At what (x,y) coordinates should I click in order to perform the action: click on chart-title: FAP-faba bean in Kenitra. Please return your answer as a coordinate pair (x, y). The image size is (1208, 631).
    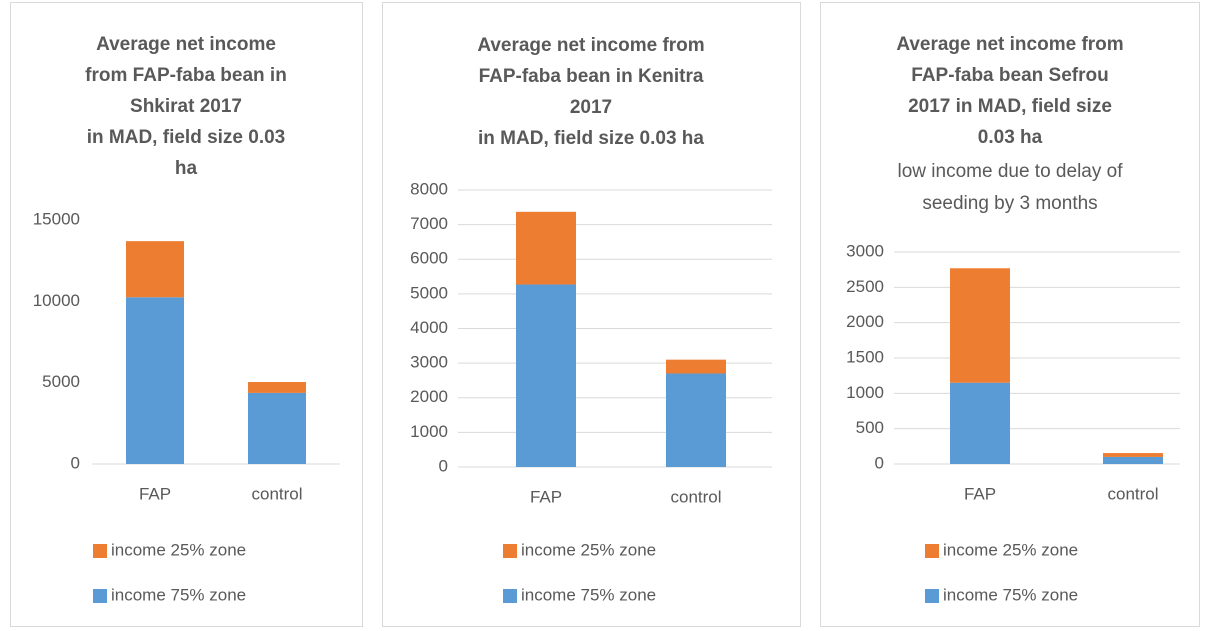
    Looking at the image, I should click on (591, 76).